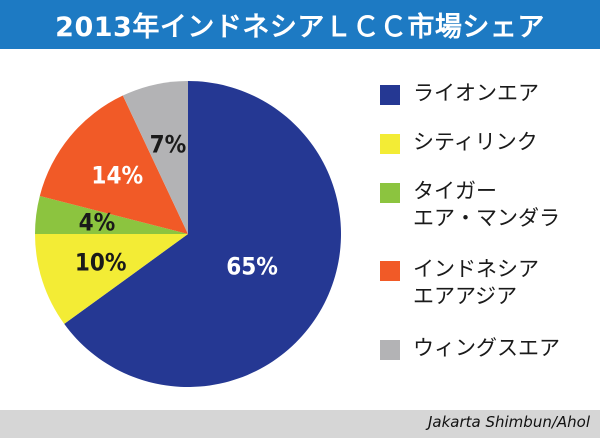  What do you see at coordinates (486, 204) in the screenshot?
I see `legend-label: タイガー エア・マンダラ` at bounding box center [486, 204].